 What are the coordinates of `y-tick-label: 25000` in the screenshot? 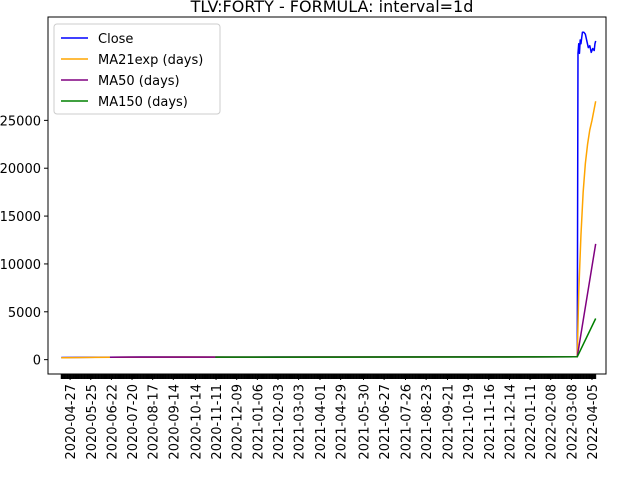 It's located at (20, 121).